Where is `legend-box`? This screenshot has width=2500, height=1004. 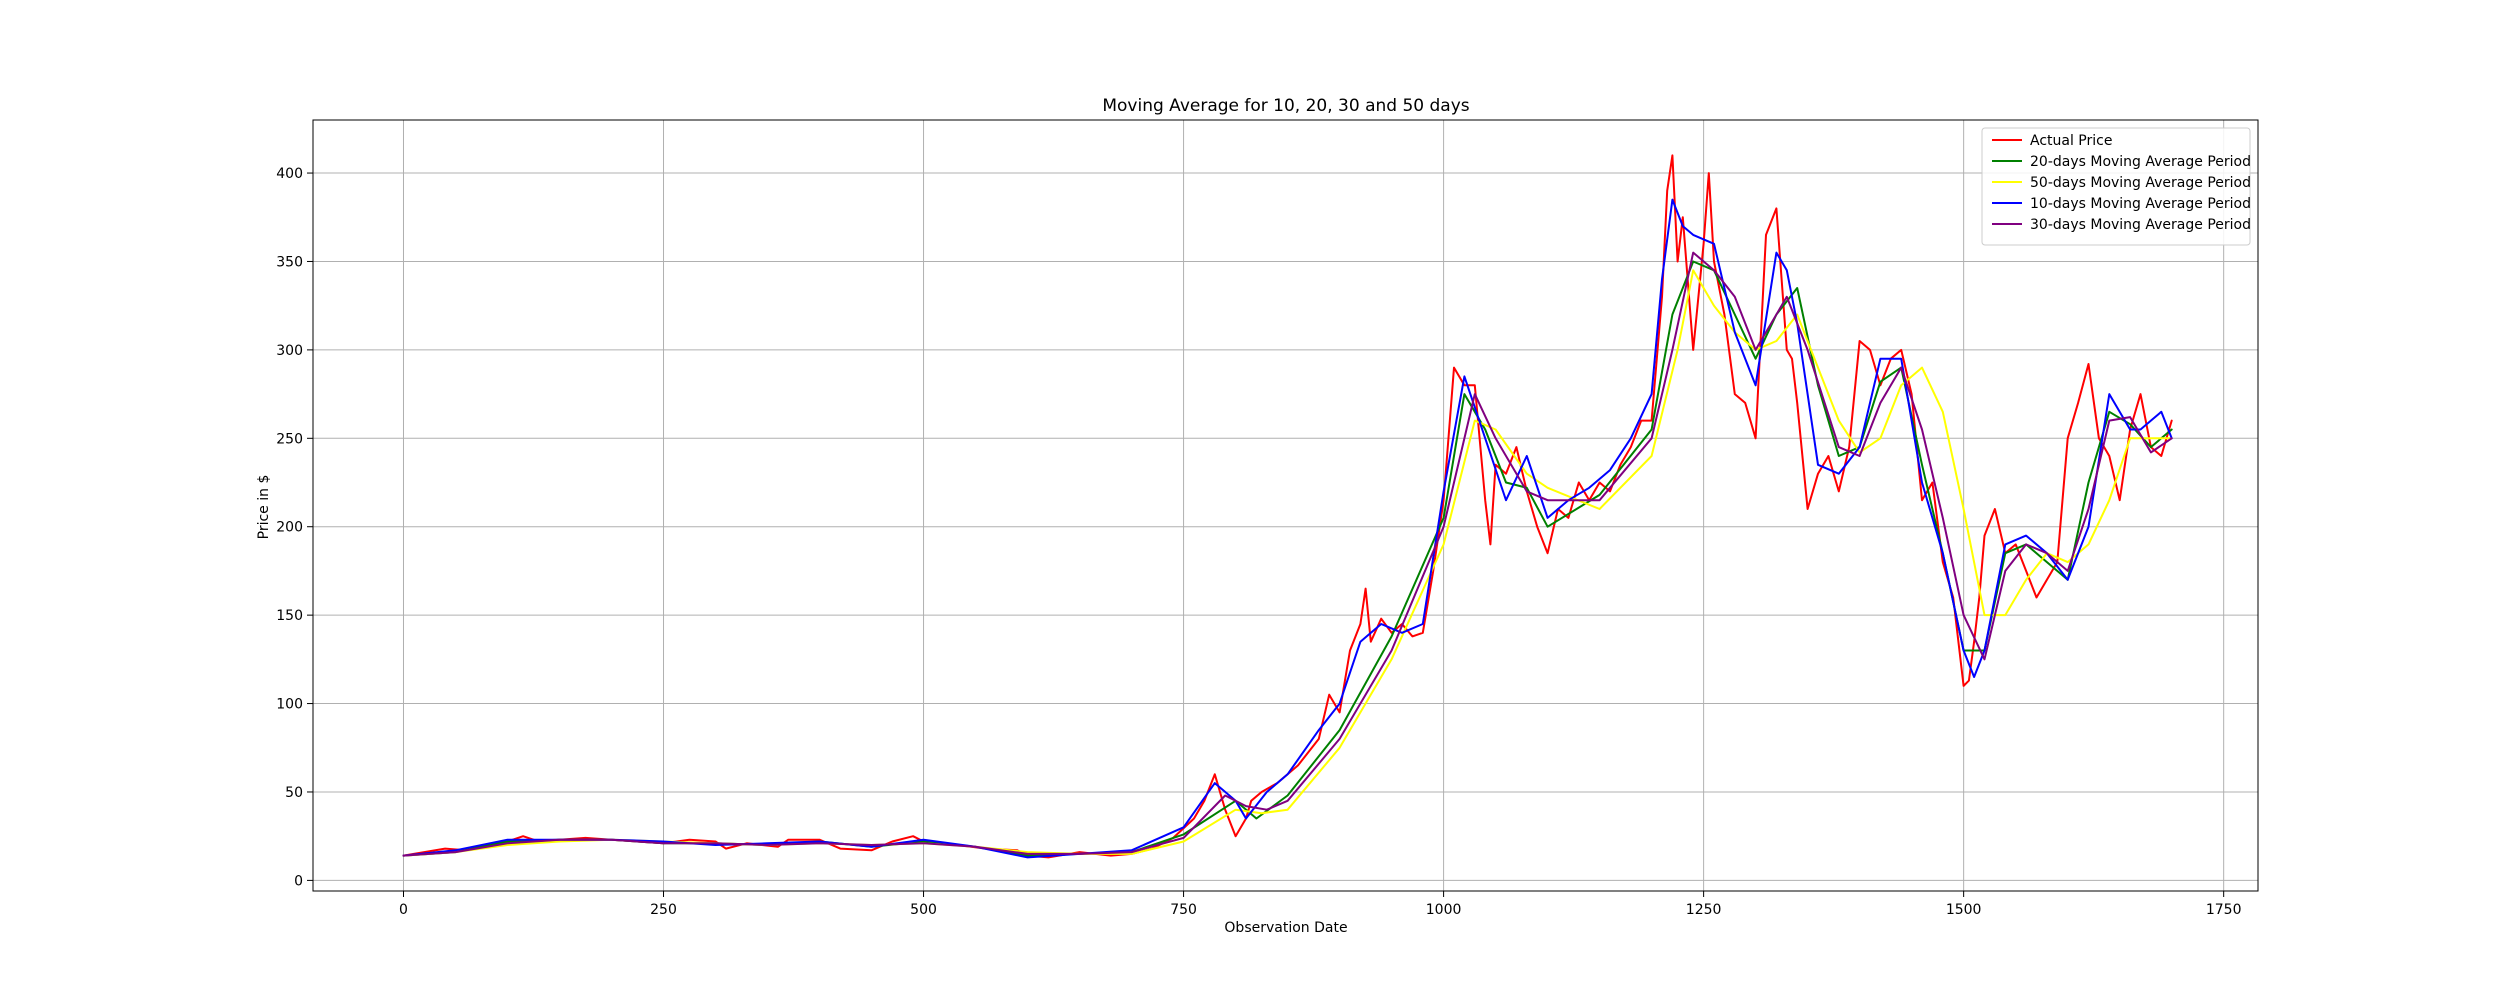
legend-box is located at coordinates (2116, 186).